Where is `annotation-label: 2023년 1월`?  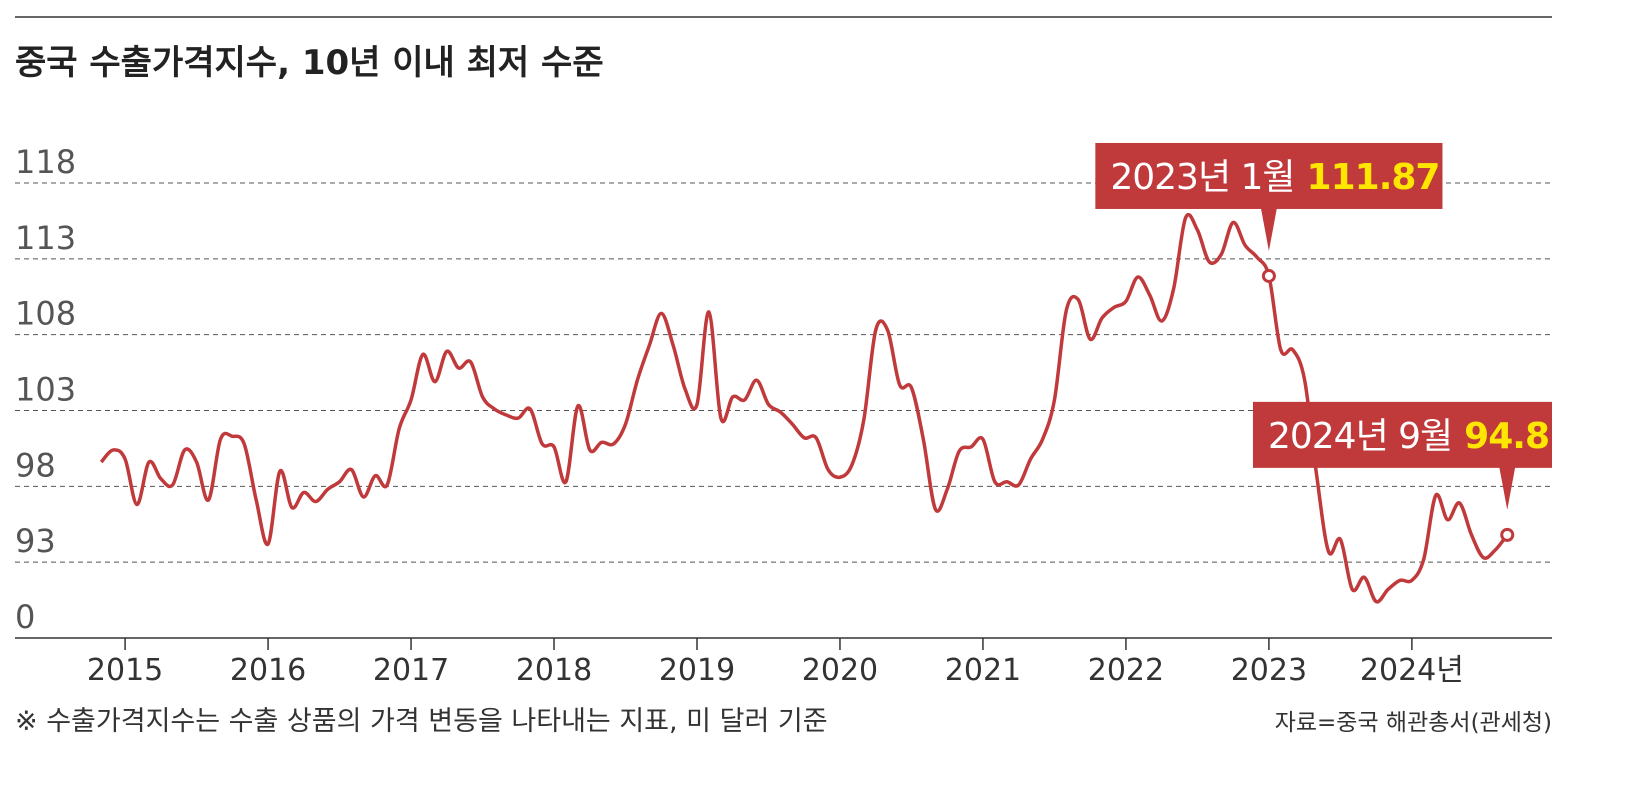
annotation-label: 2023년 1월 is located at coordinates (1202, 177).